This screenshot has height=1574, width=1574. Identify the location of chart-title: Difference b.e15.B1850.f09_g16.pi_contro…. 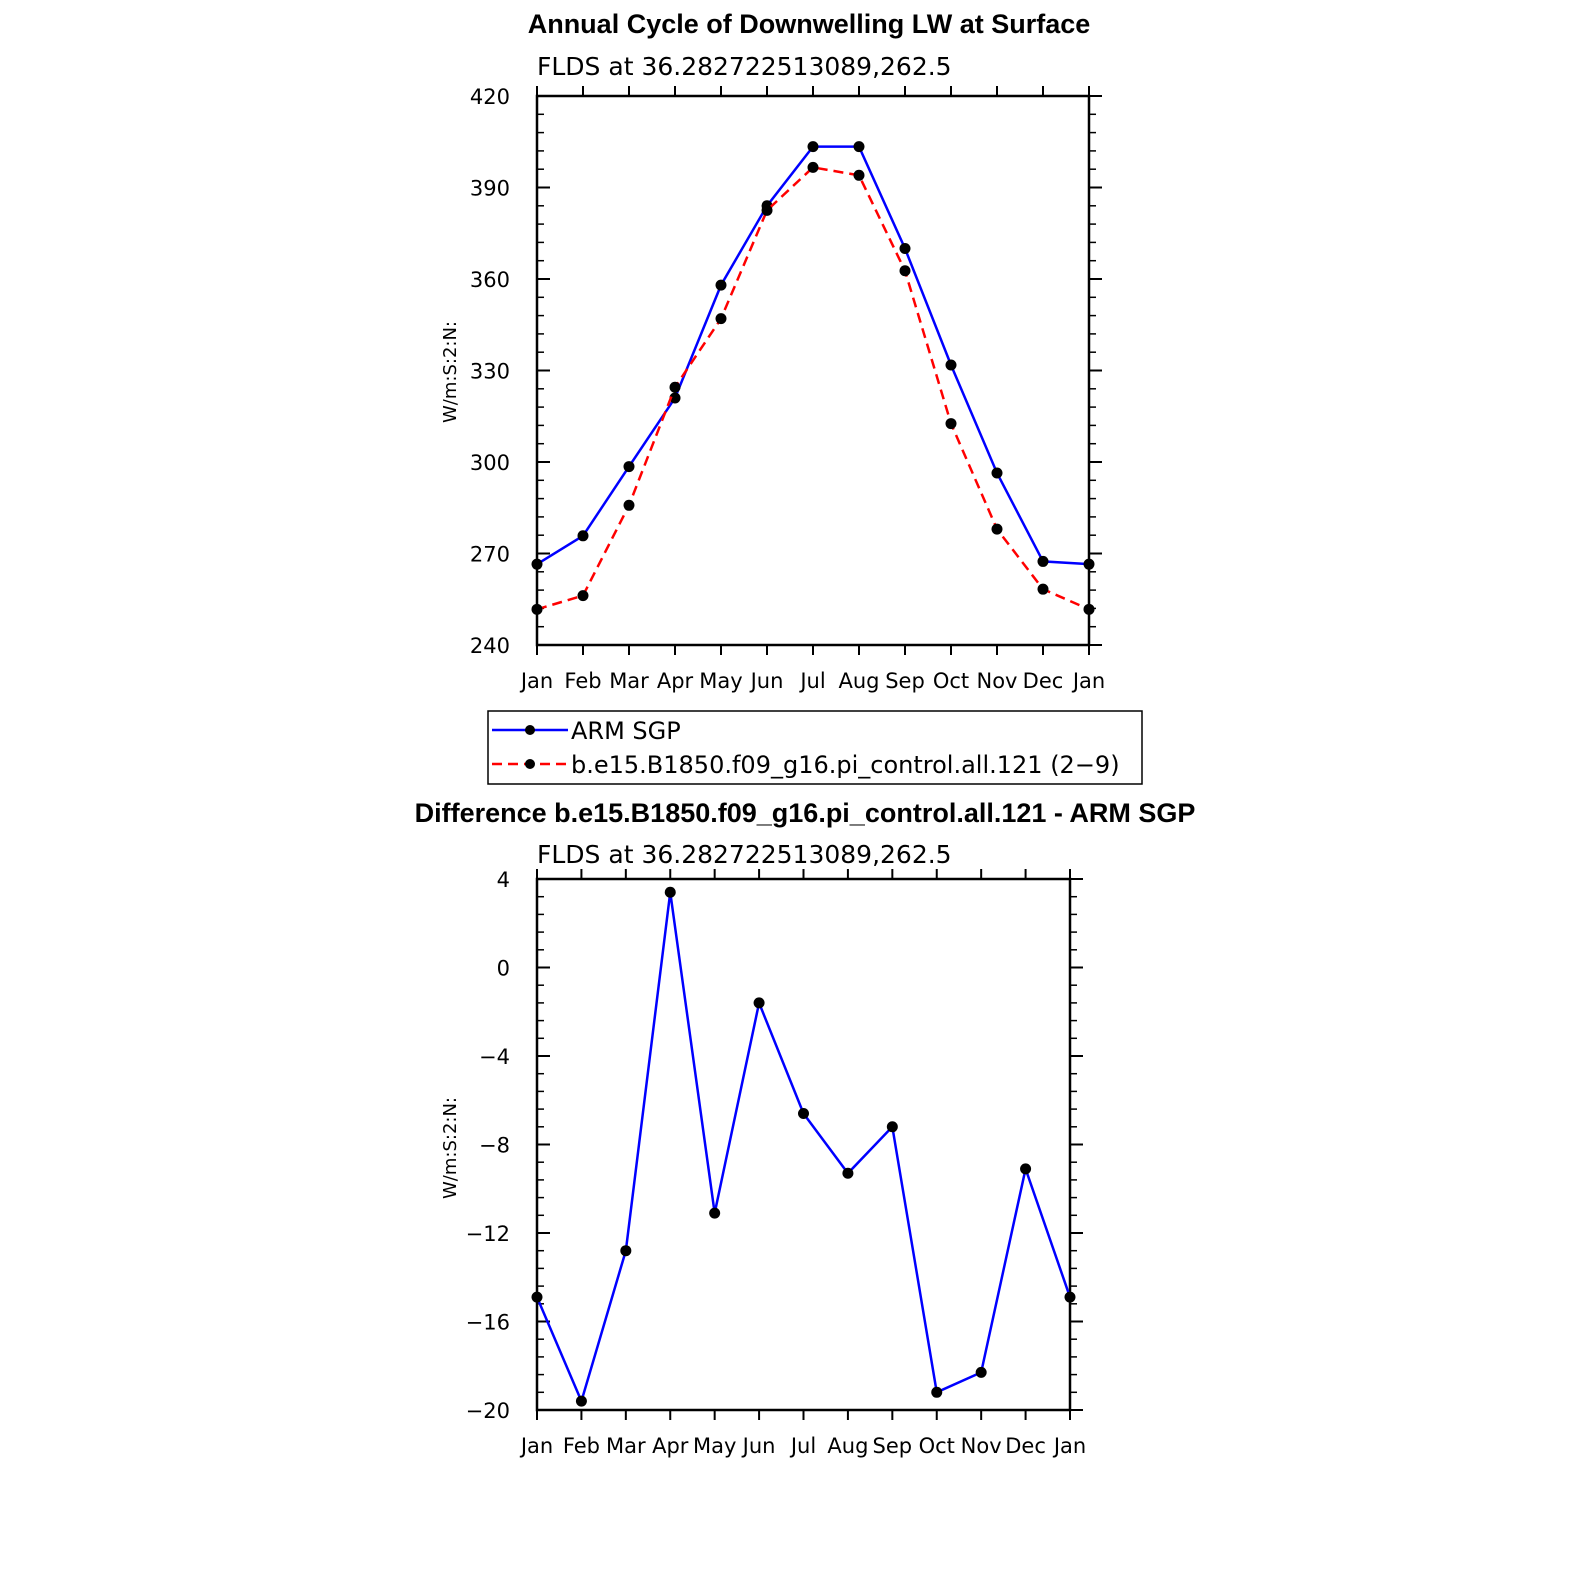
(805, 813).